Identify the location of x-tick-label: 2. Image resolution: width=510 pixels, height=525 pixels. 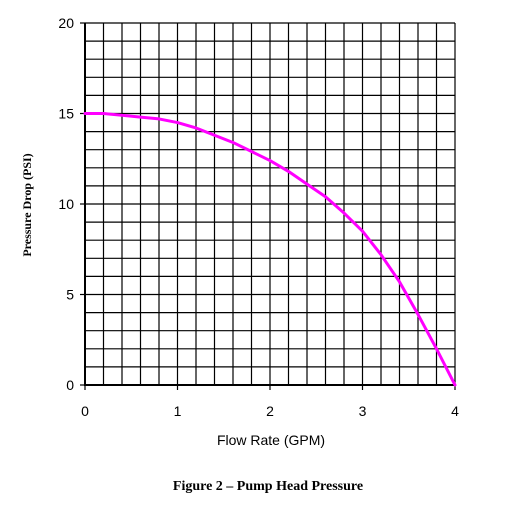
(270, 411).